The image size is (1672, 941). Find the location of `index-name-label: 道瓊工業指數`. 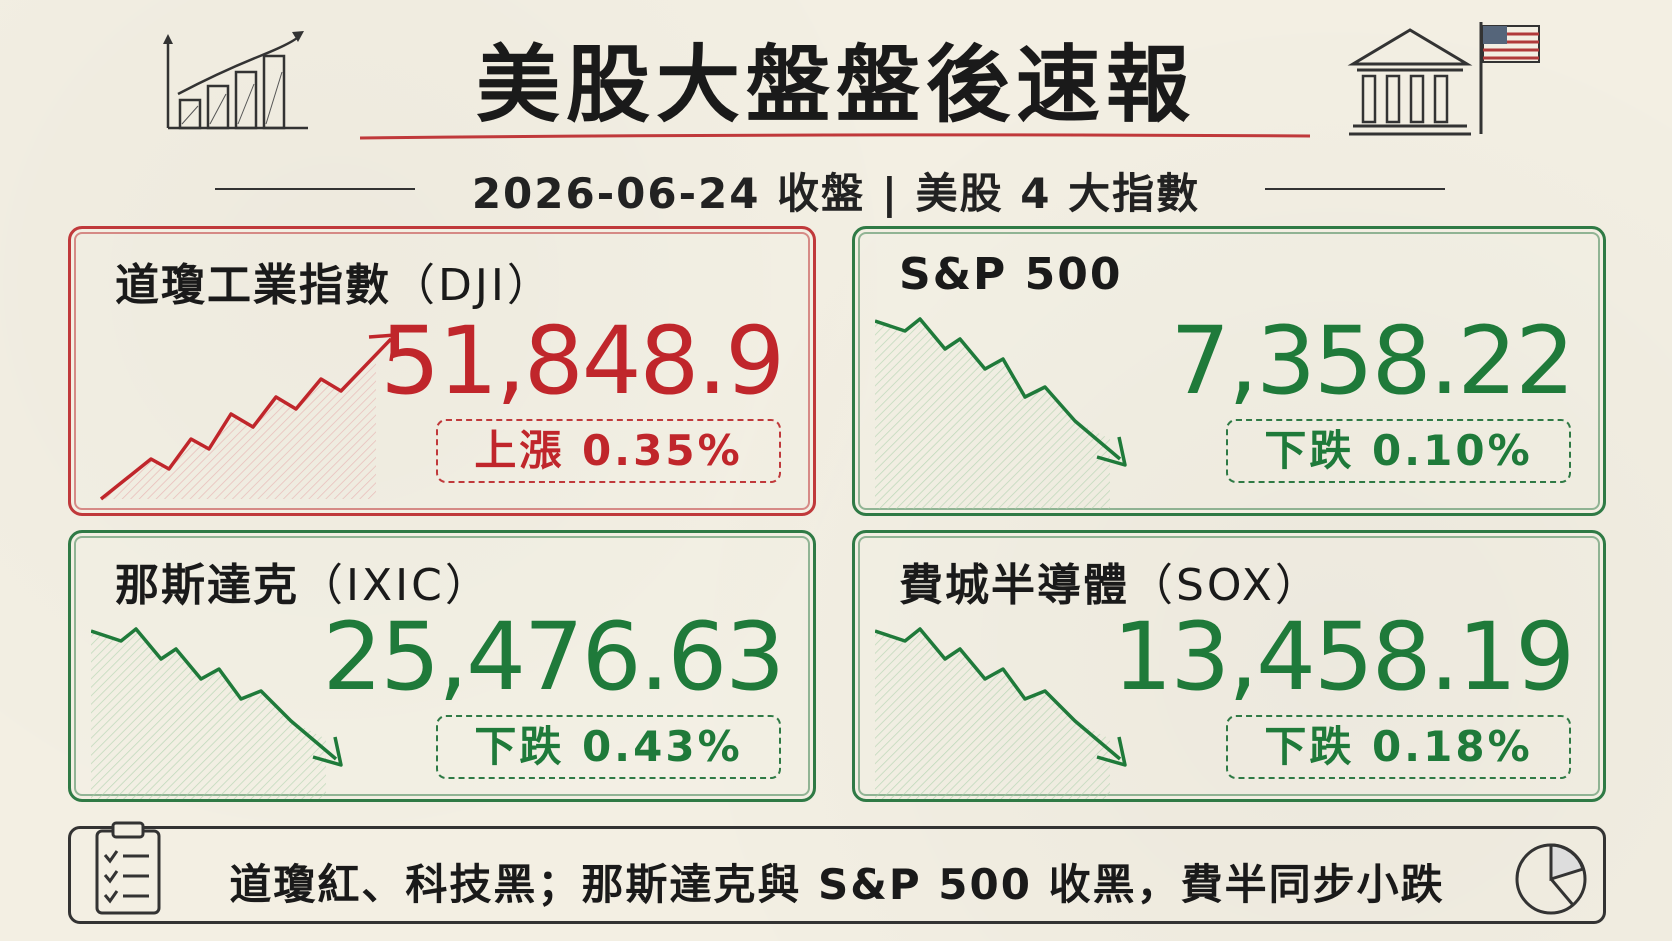

index-name-label: 道瓊工業指數 is located at coordinates (253, 285).